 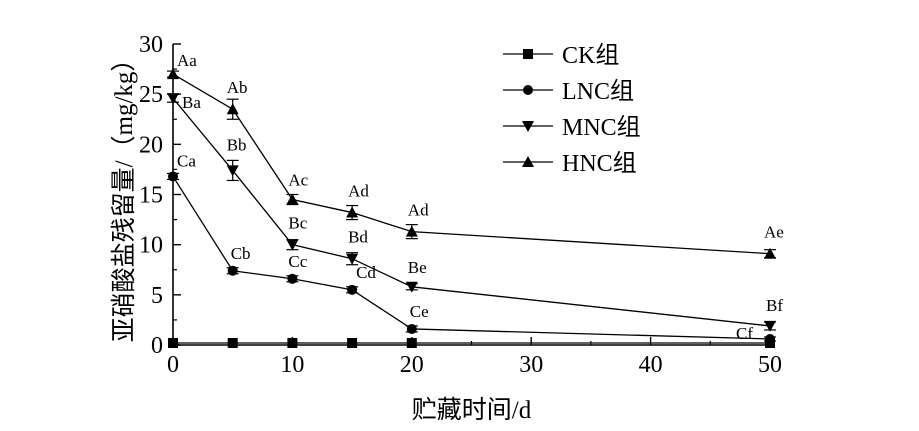 I want to click on data-label: Ba, so click(x=191, y=102).